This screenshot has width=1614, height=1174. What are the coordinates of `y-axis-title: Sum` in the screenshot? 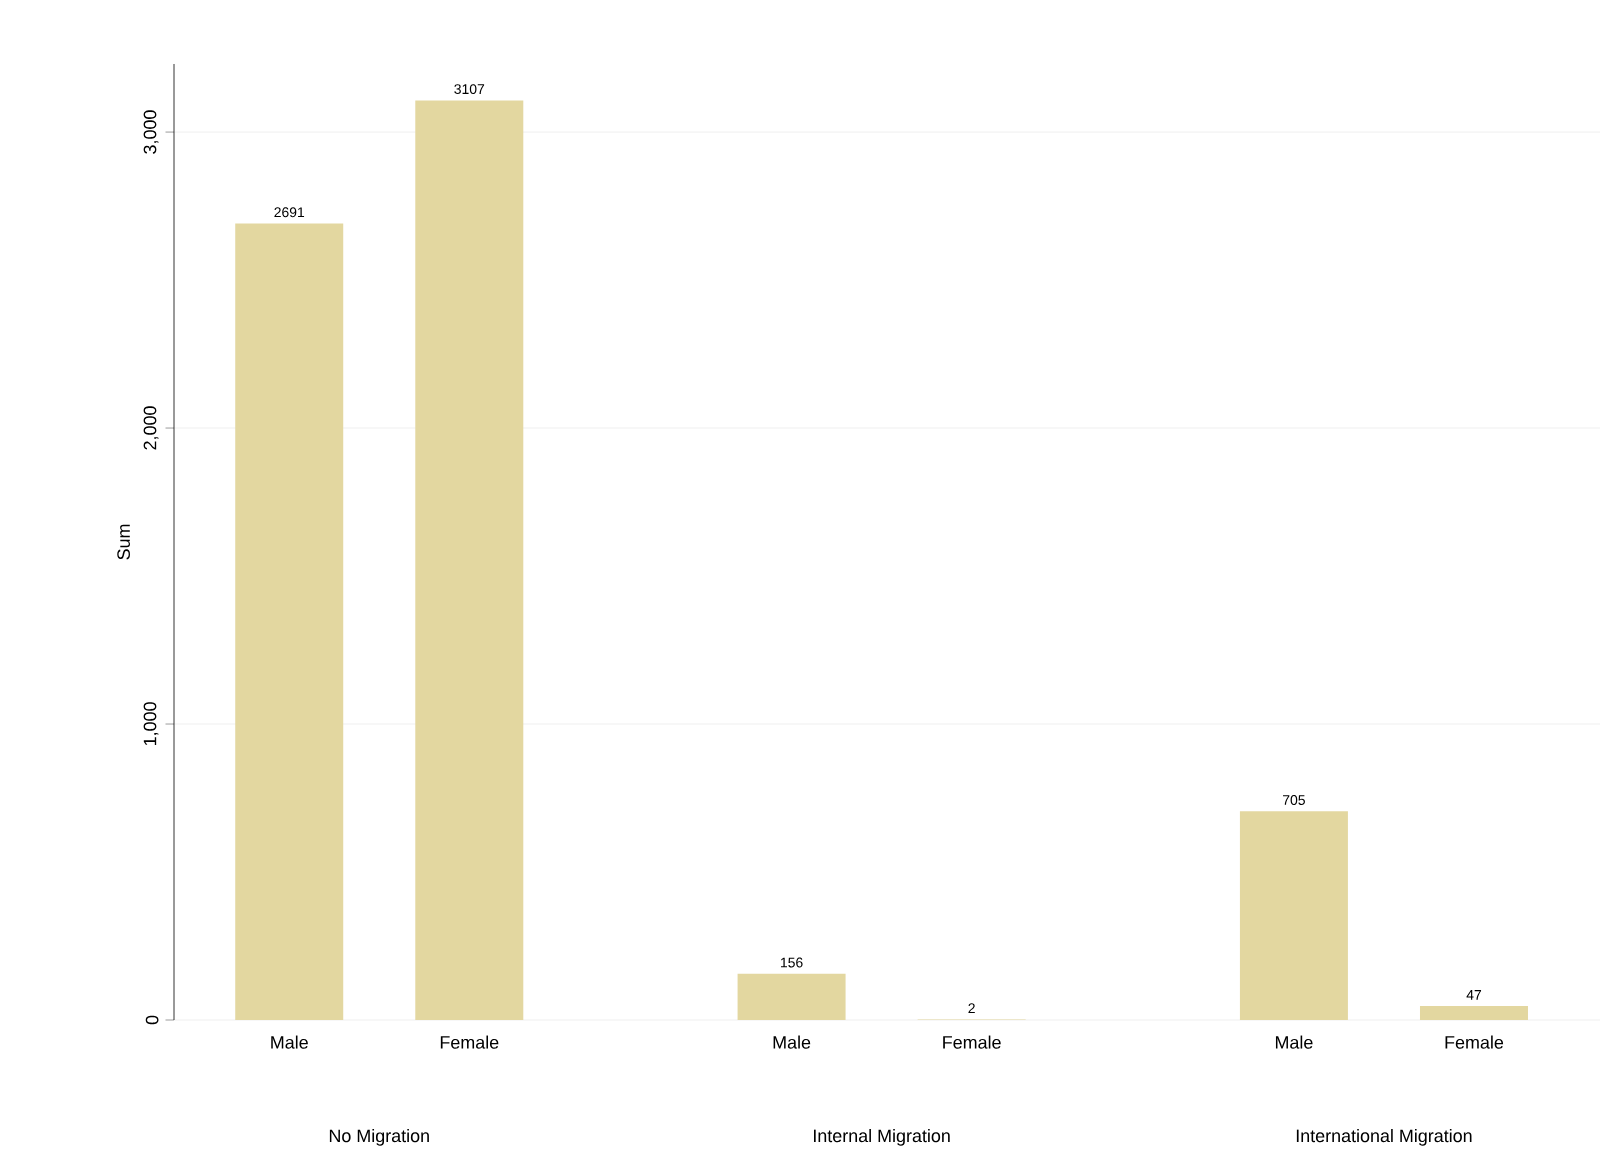 It's located at (123, 542).